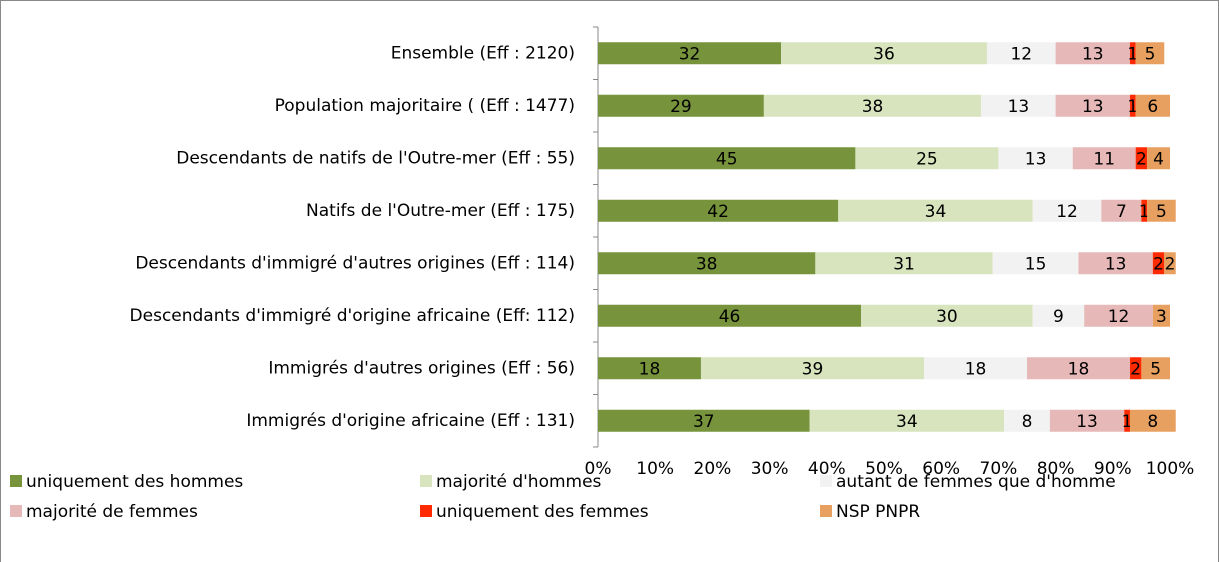 The width and height of the screenshot is (1219, 562). I want to click on category-label: Ensemble (Eff : 2120), so click(483, 53).